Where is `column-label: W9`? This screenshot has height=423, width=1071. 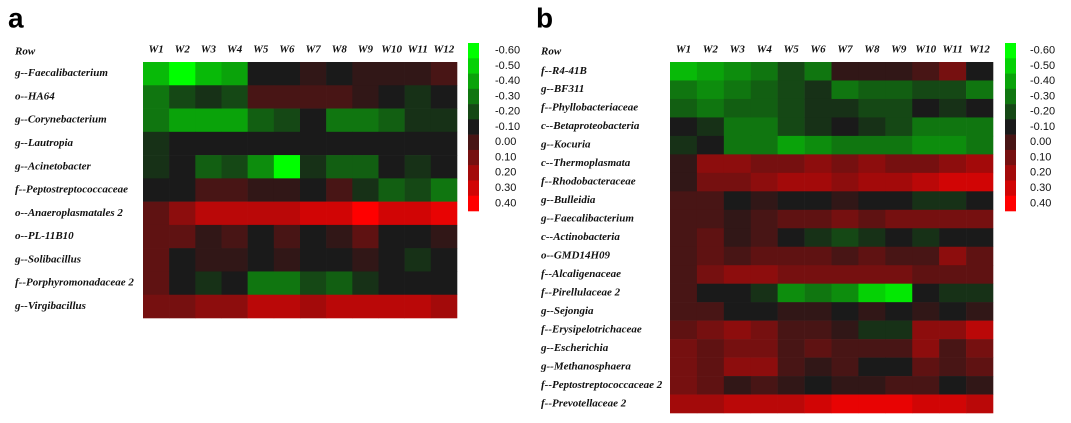 column-label: W9 is located at coordinates (899, 50).